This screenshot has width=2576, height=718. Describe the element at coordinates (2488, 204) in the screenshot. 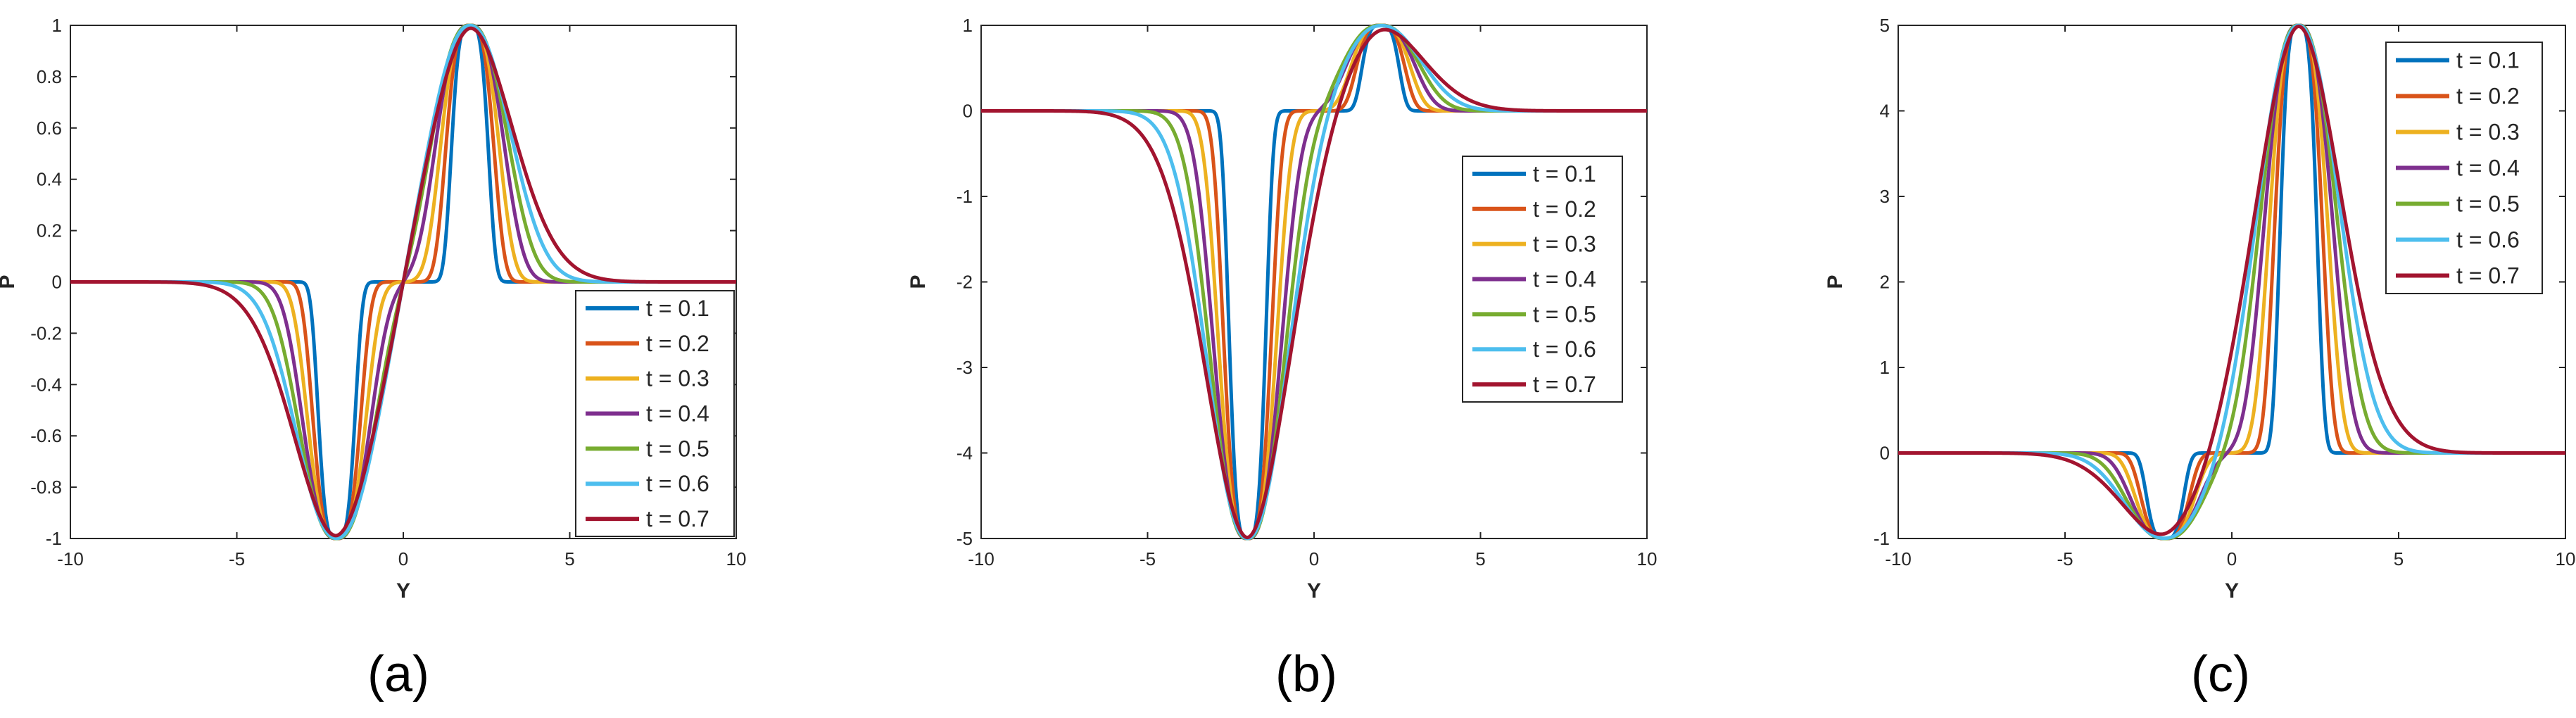

I see `legend-label-c-5: t = 0.5` at that location.